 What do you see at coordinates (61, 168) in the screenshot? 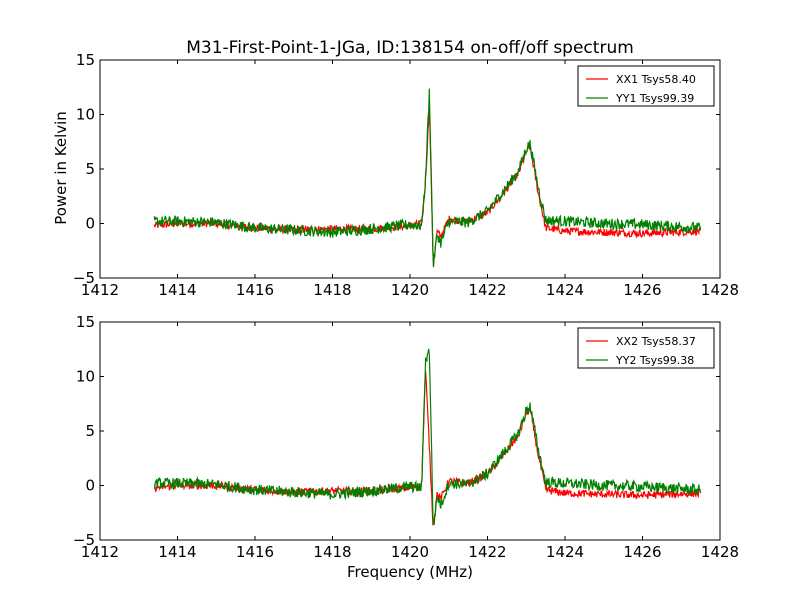
I see `y-axis-label: Power in Kelvin` at bounding box center [61, 168].